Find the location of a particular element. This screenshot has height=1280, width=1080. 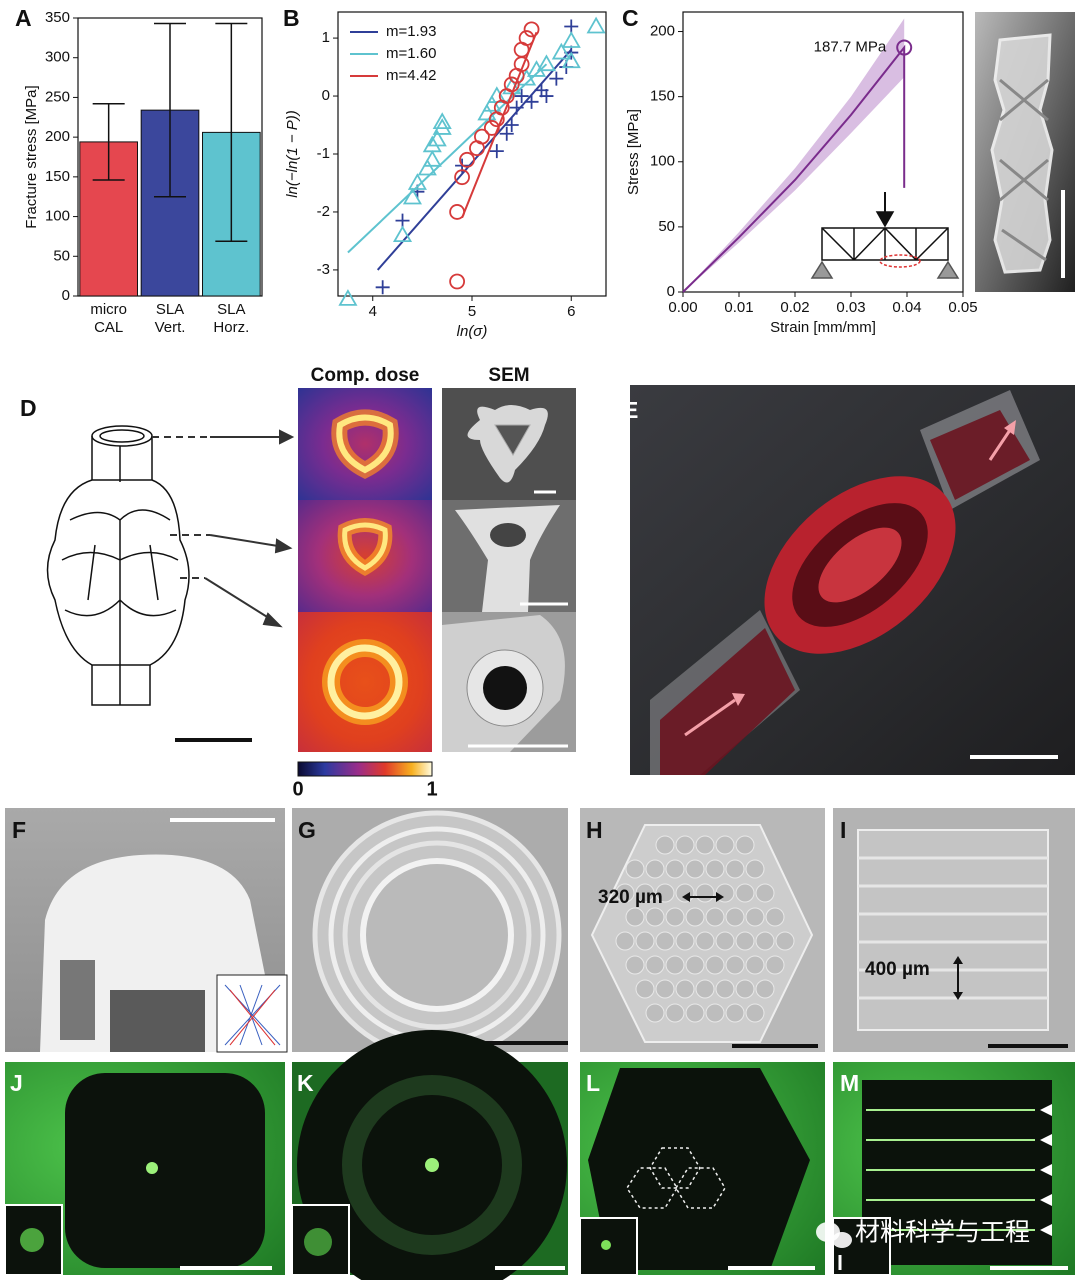

fit-line is located at coordinates (447, 158).